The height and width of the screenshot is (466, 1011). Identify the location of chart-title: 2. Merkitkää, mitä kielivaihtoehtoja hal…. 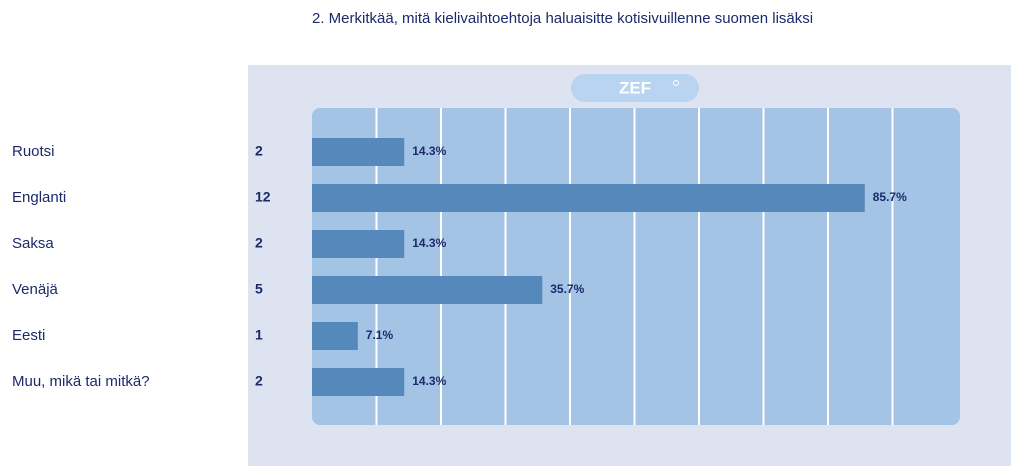
(563, 18).